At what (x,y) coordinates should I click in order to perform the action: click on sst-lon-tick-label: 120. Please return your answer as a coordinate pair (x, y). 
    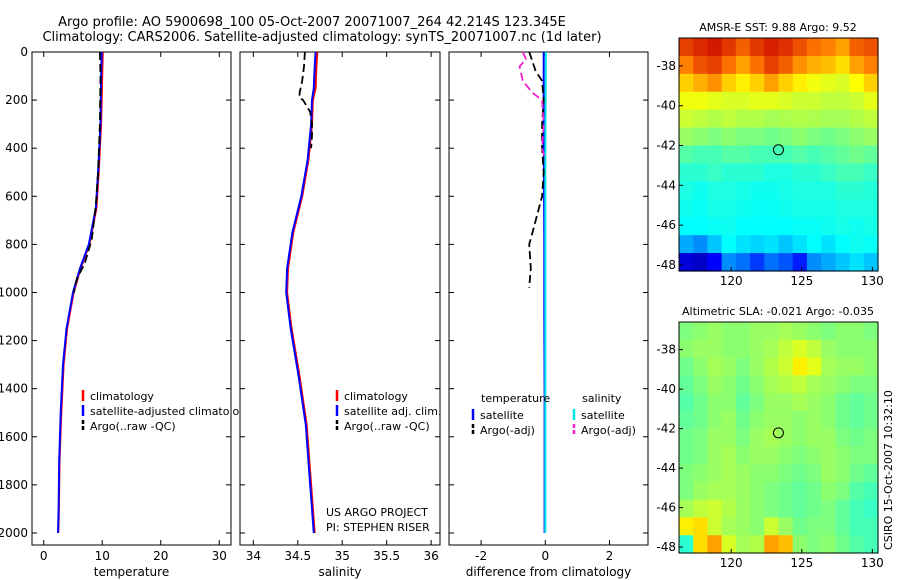
    Looking at the image, I should click on (731, 281).